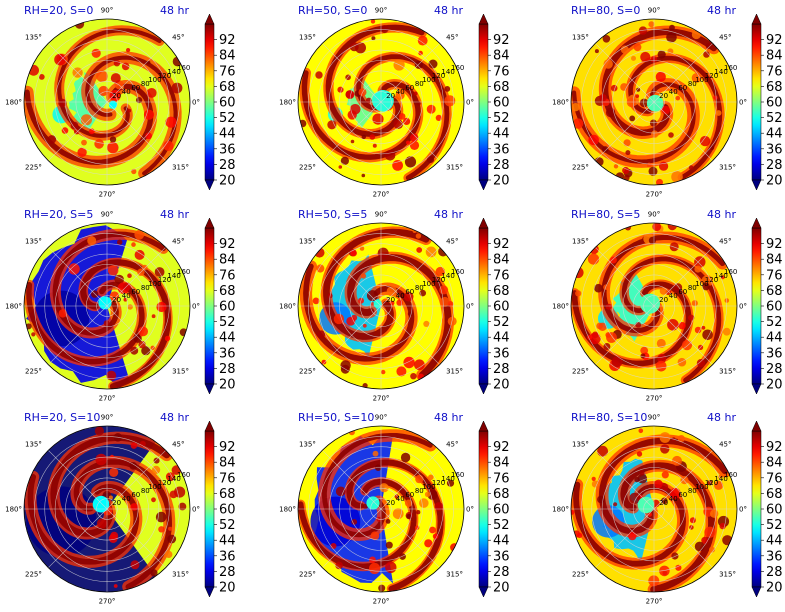 Image resolution: width=785 pixels, height=612 pixels. What do you see at coordinates (58, 10) in the screenshot?
I see `panel-title: RH=20, S=0` at bounding box center [58, 10].